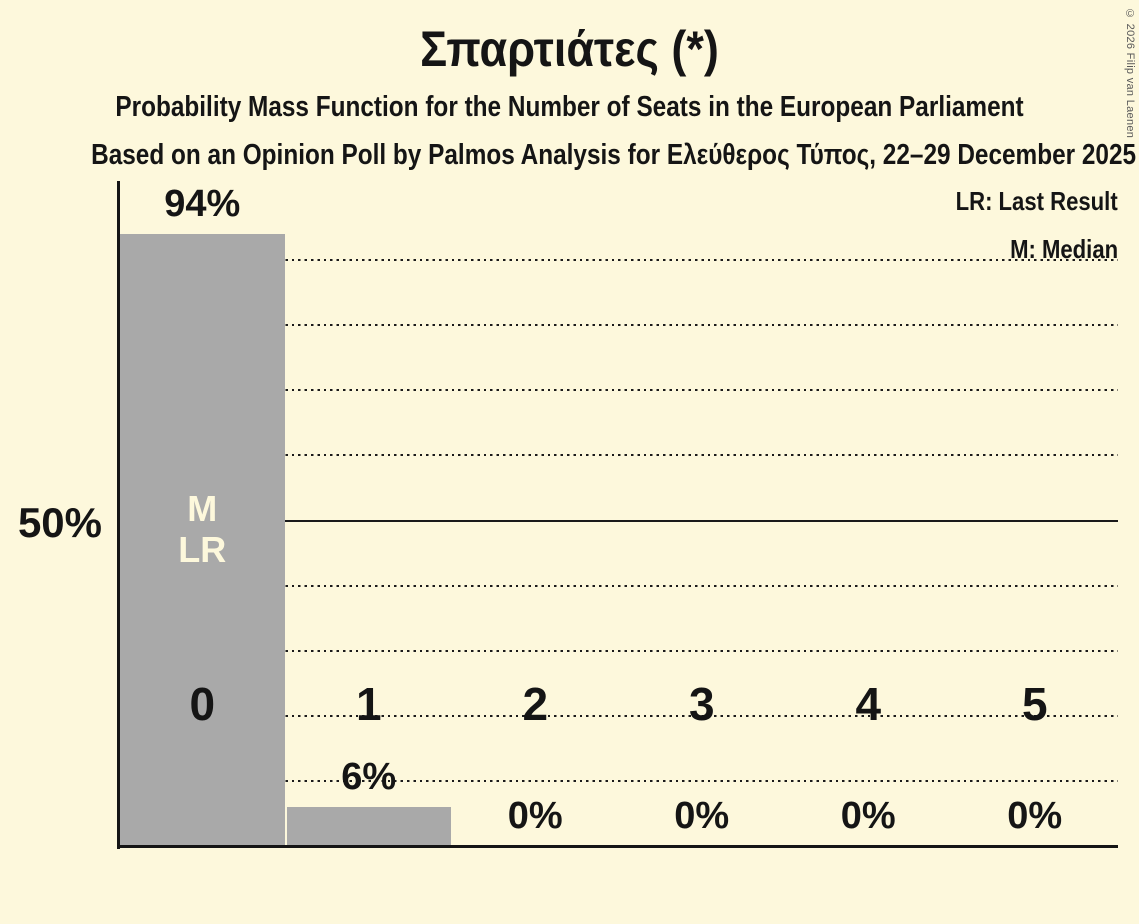 This screenshot has width=1139, height=924. I want to click on copyright-note: © 2026 Filip van Laenen, so click(1130, 73).